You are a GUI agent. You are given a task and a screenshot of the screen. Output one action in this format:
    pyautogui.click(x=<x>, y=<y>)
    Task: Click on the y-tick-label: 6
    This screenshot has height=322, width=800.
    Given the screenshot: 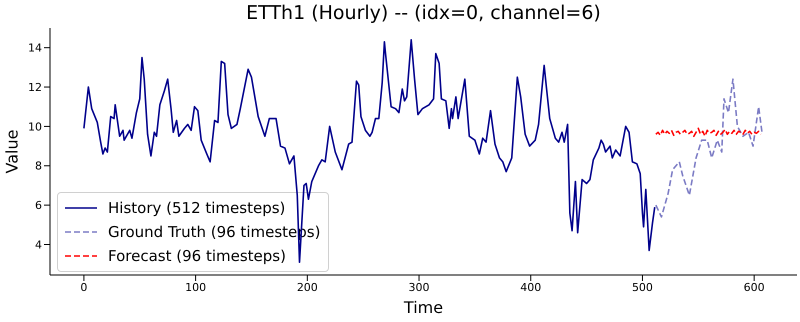 What is the action you would take?
    pyautogui.click(x=38, y=205)
    